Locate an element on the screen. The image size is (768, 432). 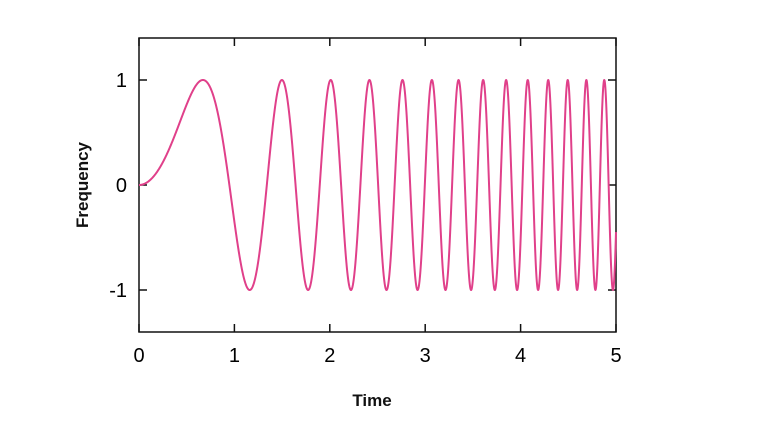
y-axis-label: Frequency is located at coordinates (82, 184).